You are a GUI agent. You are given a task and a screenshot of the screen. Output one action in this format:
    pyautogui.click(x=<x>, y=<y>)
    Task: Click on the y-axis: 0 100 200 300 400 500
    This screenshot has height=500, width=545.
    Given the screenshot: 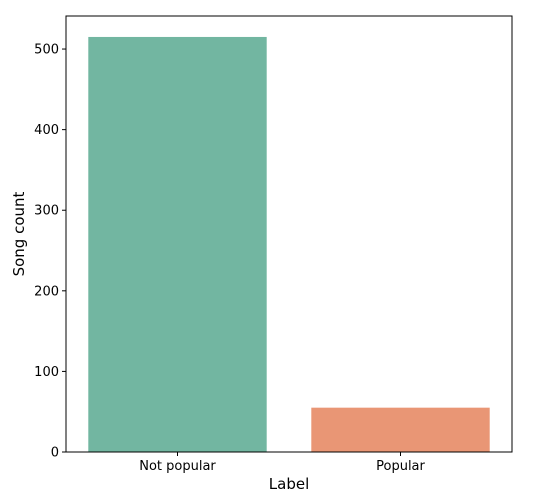 What is the action you would take?
    pyautogui.click(x=50, y=252)
    